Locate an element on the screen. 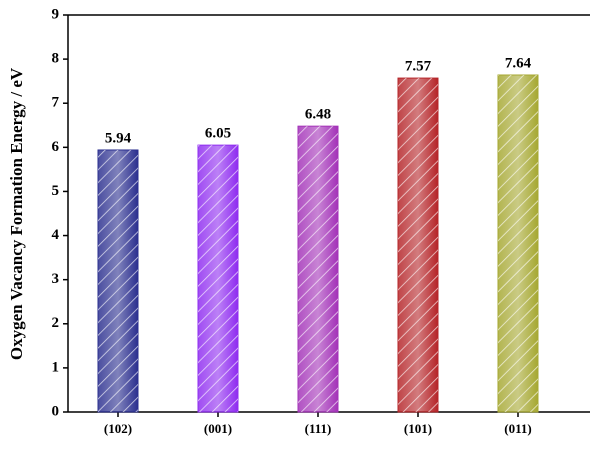 This screenshot has height=454, width=592. y-tick-label: 2 is located at coordinates (56, 323).